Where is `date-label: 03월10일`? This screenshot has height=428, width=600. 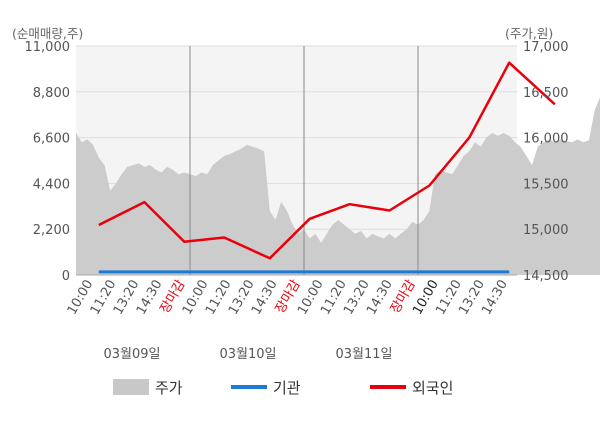
date-label: 03월10일 is located at coordinates (247, 354).